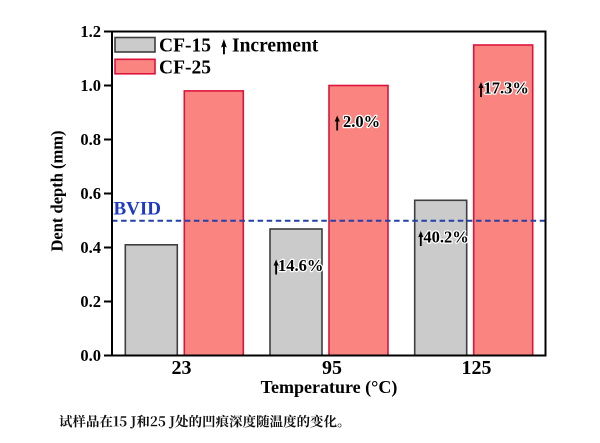 The height and width of the screenshot is (443, 600). Describe the element at coordinates (445, 237) in the screenshot. I see `svg-text: 40.2%` at that location.